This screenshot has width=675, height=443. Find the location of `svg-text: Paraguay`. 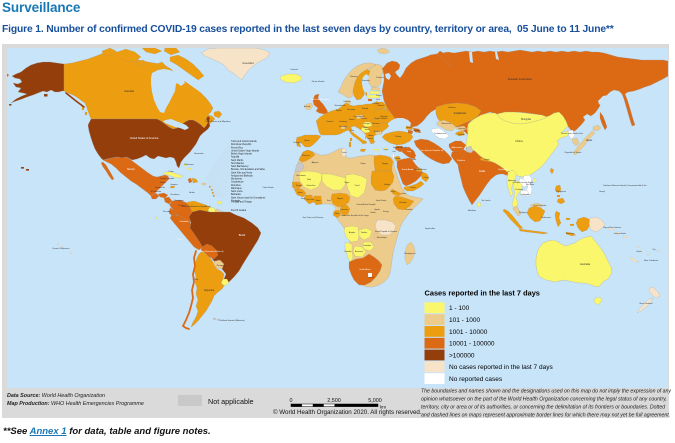

svg-text: Paraguay is located at coordinates (221, 266).